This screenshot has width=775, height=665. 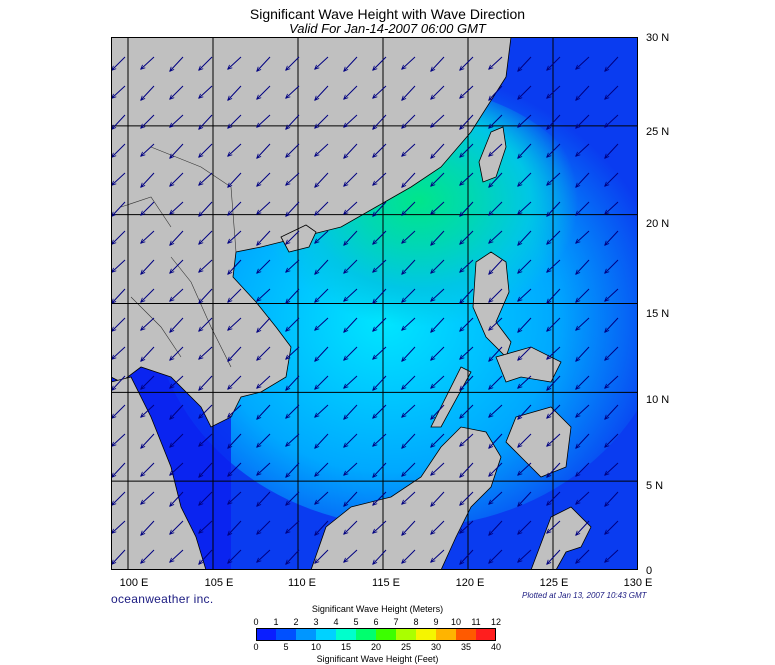 What do you see at coordinates (584, 595) in the screenshot?
I see `plotted-timestamp: Plotted at Jan 13, 2007 10:43 GMT` at bounding box center [584, 595].